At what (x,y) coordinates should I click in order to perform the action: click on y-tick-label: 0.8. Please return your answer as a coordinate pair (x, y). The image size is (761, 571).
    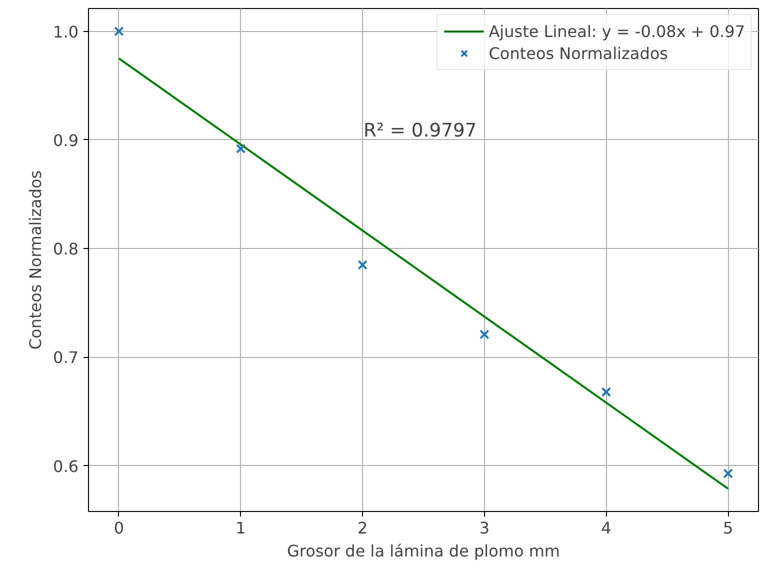
    Looking at the image, I should click on (66, 249).